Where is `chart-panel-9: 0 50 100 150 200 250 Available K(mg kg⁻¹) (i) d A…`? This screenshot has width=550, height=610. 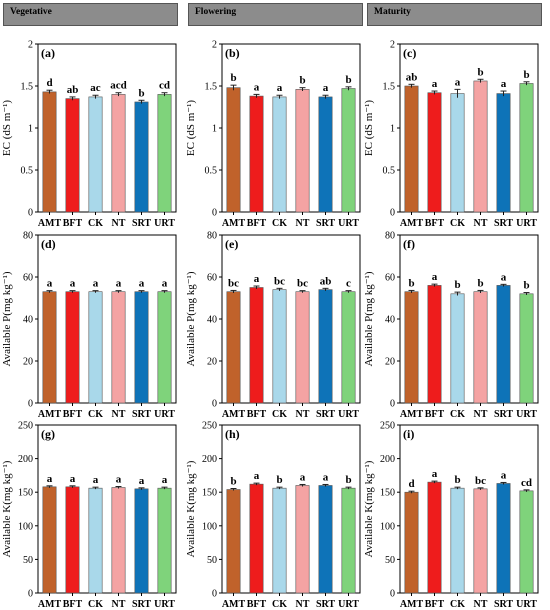
chart-panel-9: 0 50 100 150 200 250 Available K(mg kg⁻¹) (i) d A… is located at coordinates (451, 515).